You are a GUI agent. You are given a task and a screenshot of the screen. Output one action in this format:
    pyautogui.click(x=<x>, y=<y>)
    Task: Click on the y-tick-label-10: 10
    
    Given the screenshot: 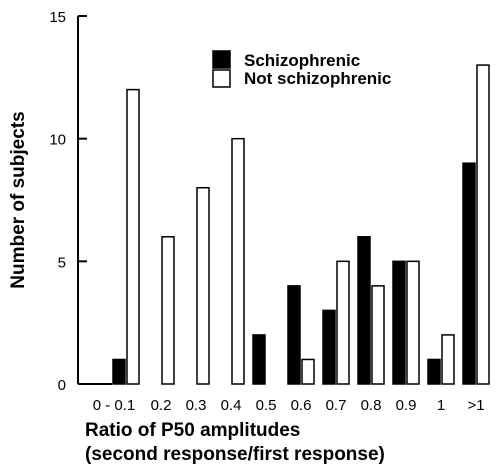 What is the action you would take?
    pyautogui.click(x=57, y=140)
    